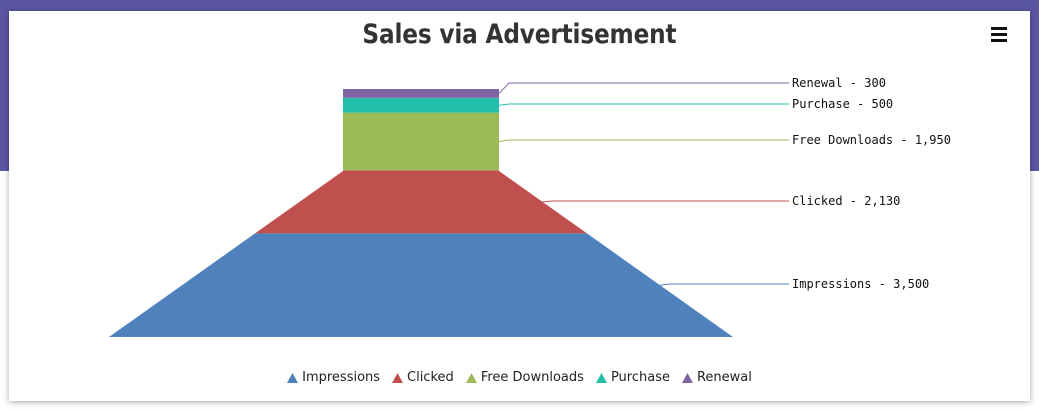 The image size is (1039, 411). I want to click on legend-item-free-downloads: Free Downloads, so click(524, 377).